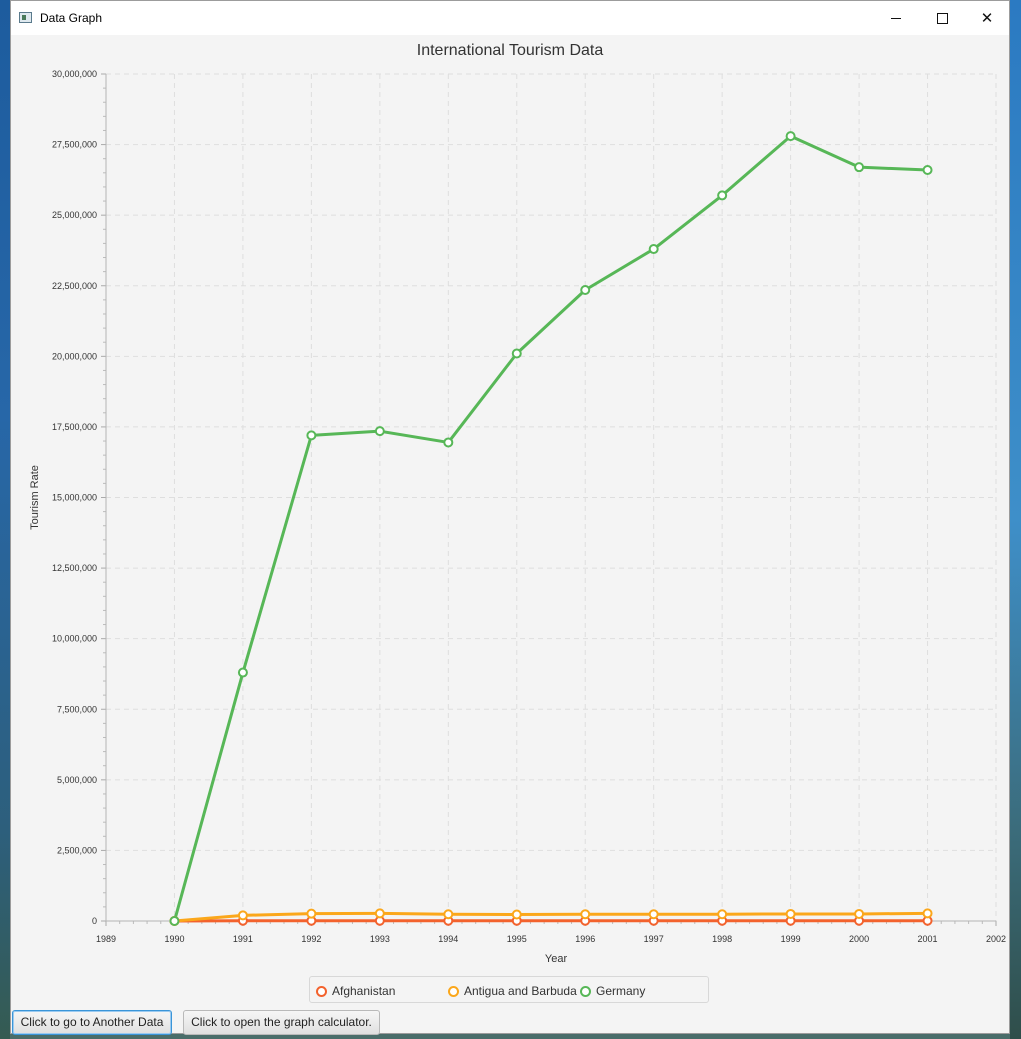  Describe the element at coordinates (1015, 519) in the screenshot. I see `desktop-background-right` at that location.